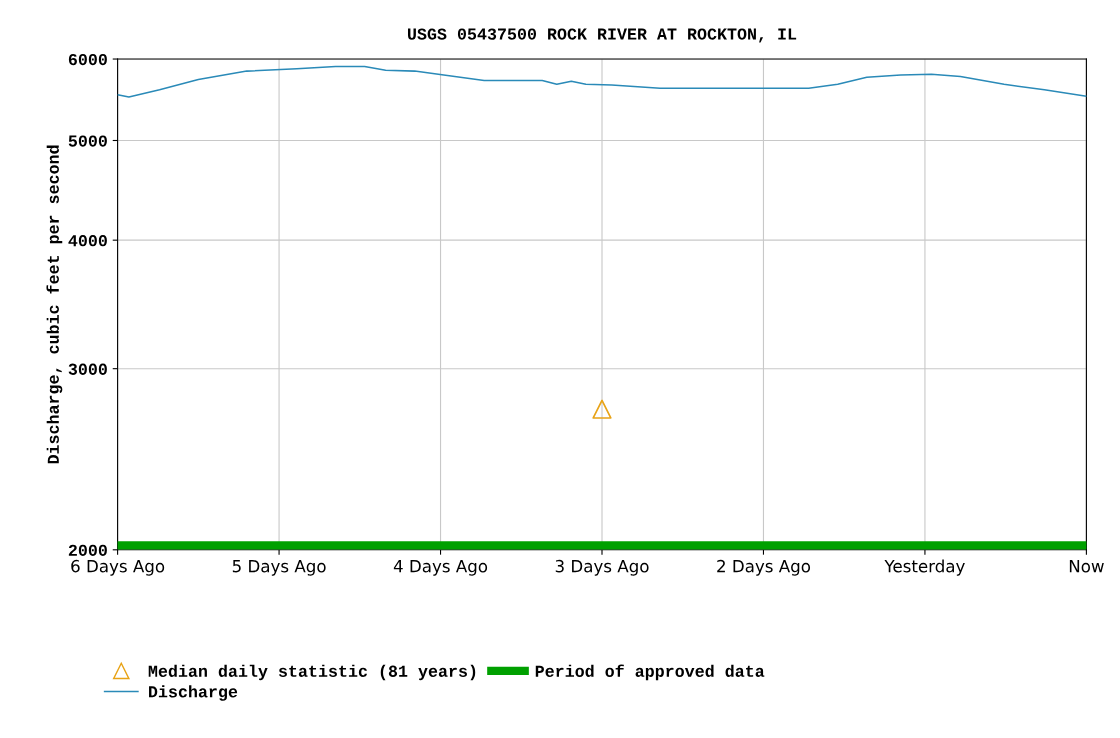 This screenshot has width=1120, height=738. Describe the element at coordinates (54, 304) in the screenshot. I see `y-axis-title: Discharge, cubic feet per second` at that location.